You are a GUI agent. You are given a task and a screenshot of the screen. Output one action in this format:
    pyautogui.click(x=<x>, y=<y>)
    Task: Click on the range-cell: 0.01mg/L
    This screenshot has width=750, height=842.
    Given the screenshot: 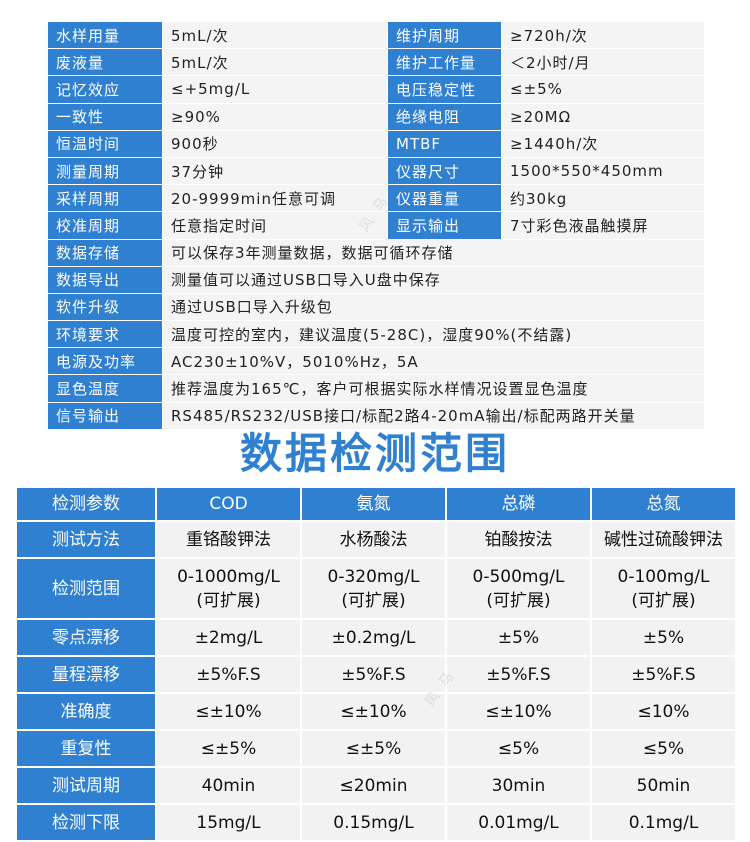 What is the action you would take?
    pyautogui.click(x=518, y=822)
    